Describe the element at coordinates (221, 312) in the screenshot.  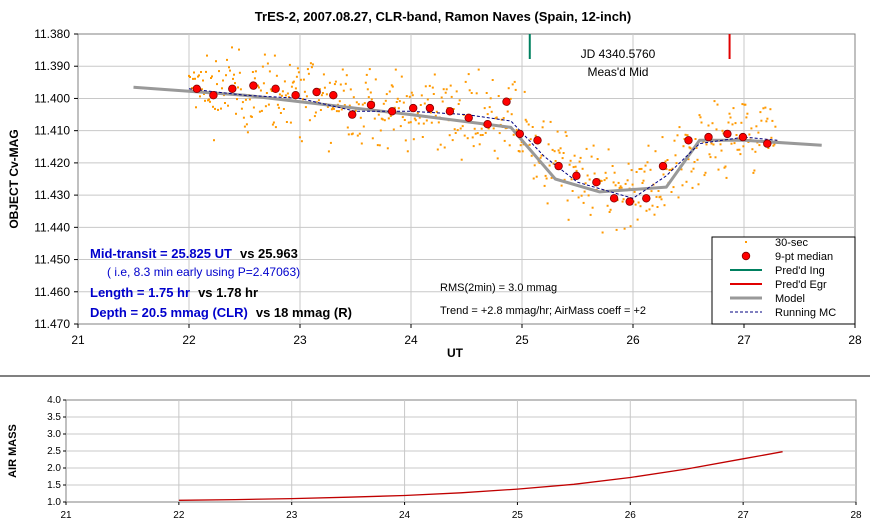
I see `depth-text: Depth = 20.5 mmag (CLR) vs 18 mmag (R)` at that location.